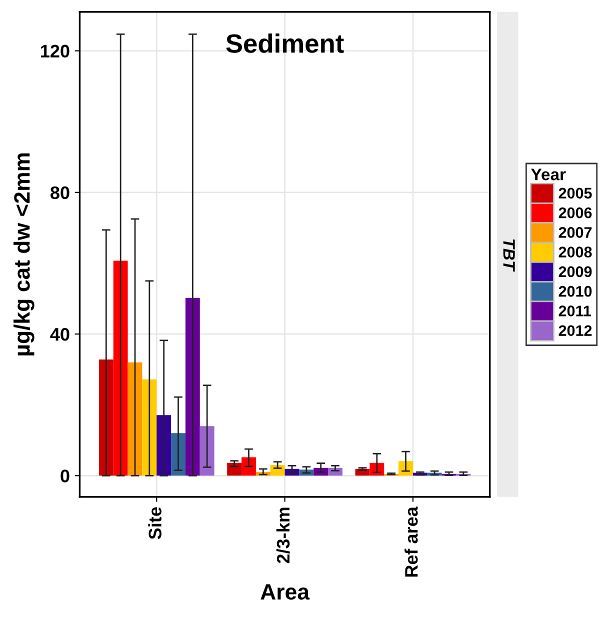 The width and height of the screenshot is (604, 625). I want to click on legend-label: 2010, so click(575, 291).